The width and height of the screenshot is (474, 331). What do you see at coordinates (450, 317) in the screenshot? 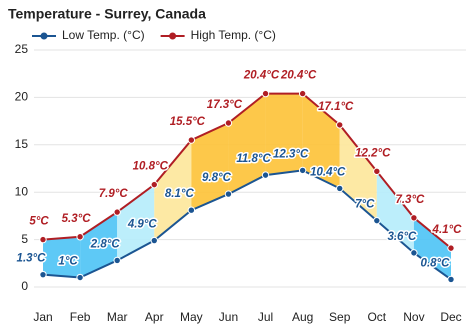
I see `x-tick-label: Dec` at bounding box center [450, 317].